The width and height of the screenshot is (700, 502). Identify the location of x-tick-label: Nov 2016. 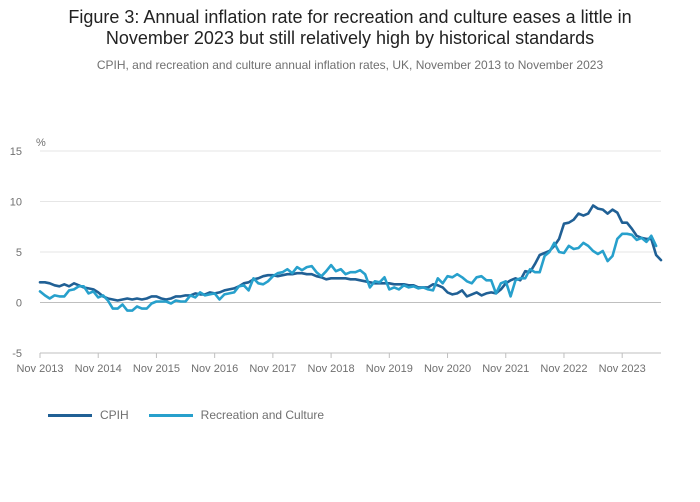
(214, 369).